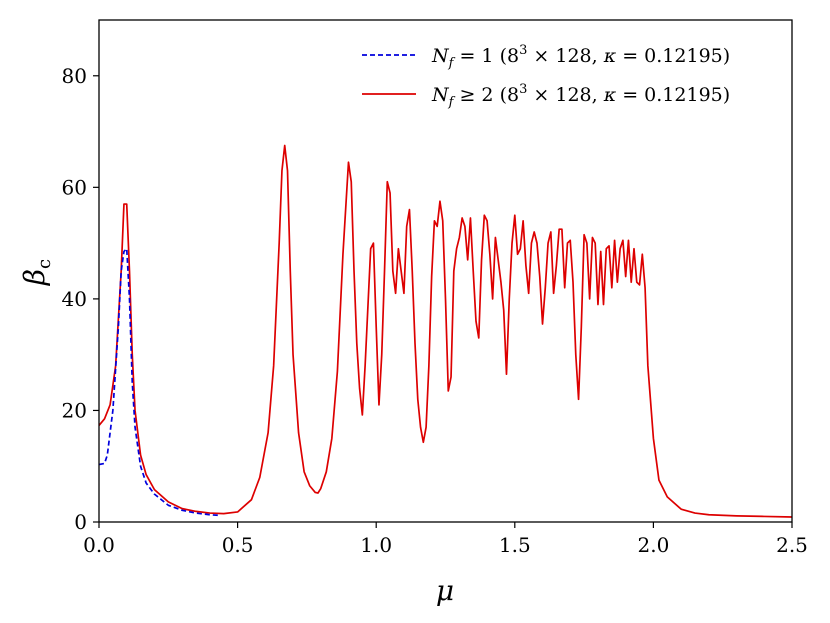 Image resolution: width=830 pixels, height=623 pixels. Describe the element at coordinates (580, 96) in the screenshot. I see `legend-entry-2: Nf ≥ 2 (83 × 128, κ = 0.12195)` at that location.